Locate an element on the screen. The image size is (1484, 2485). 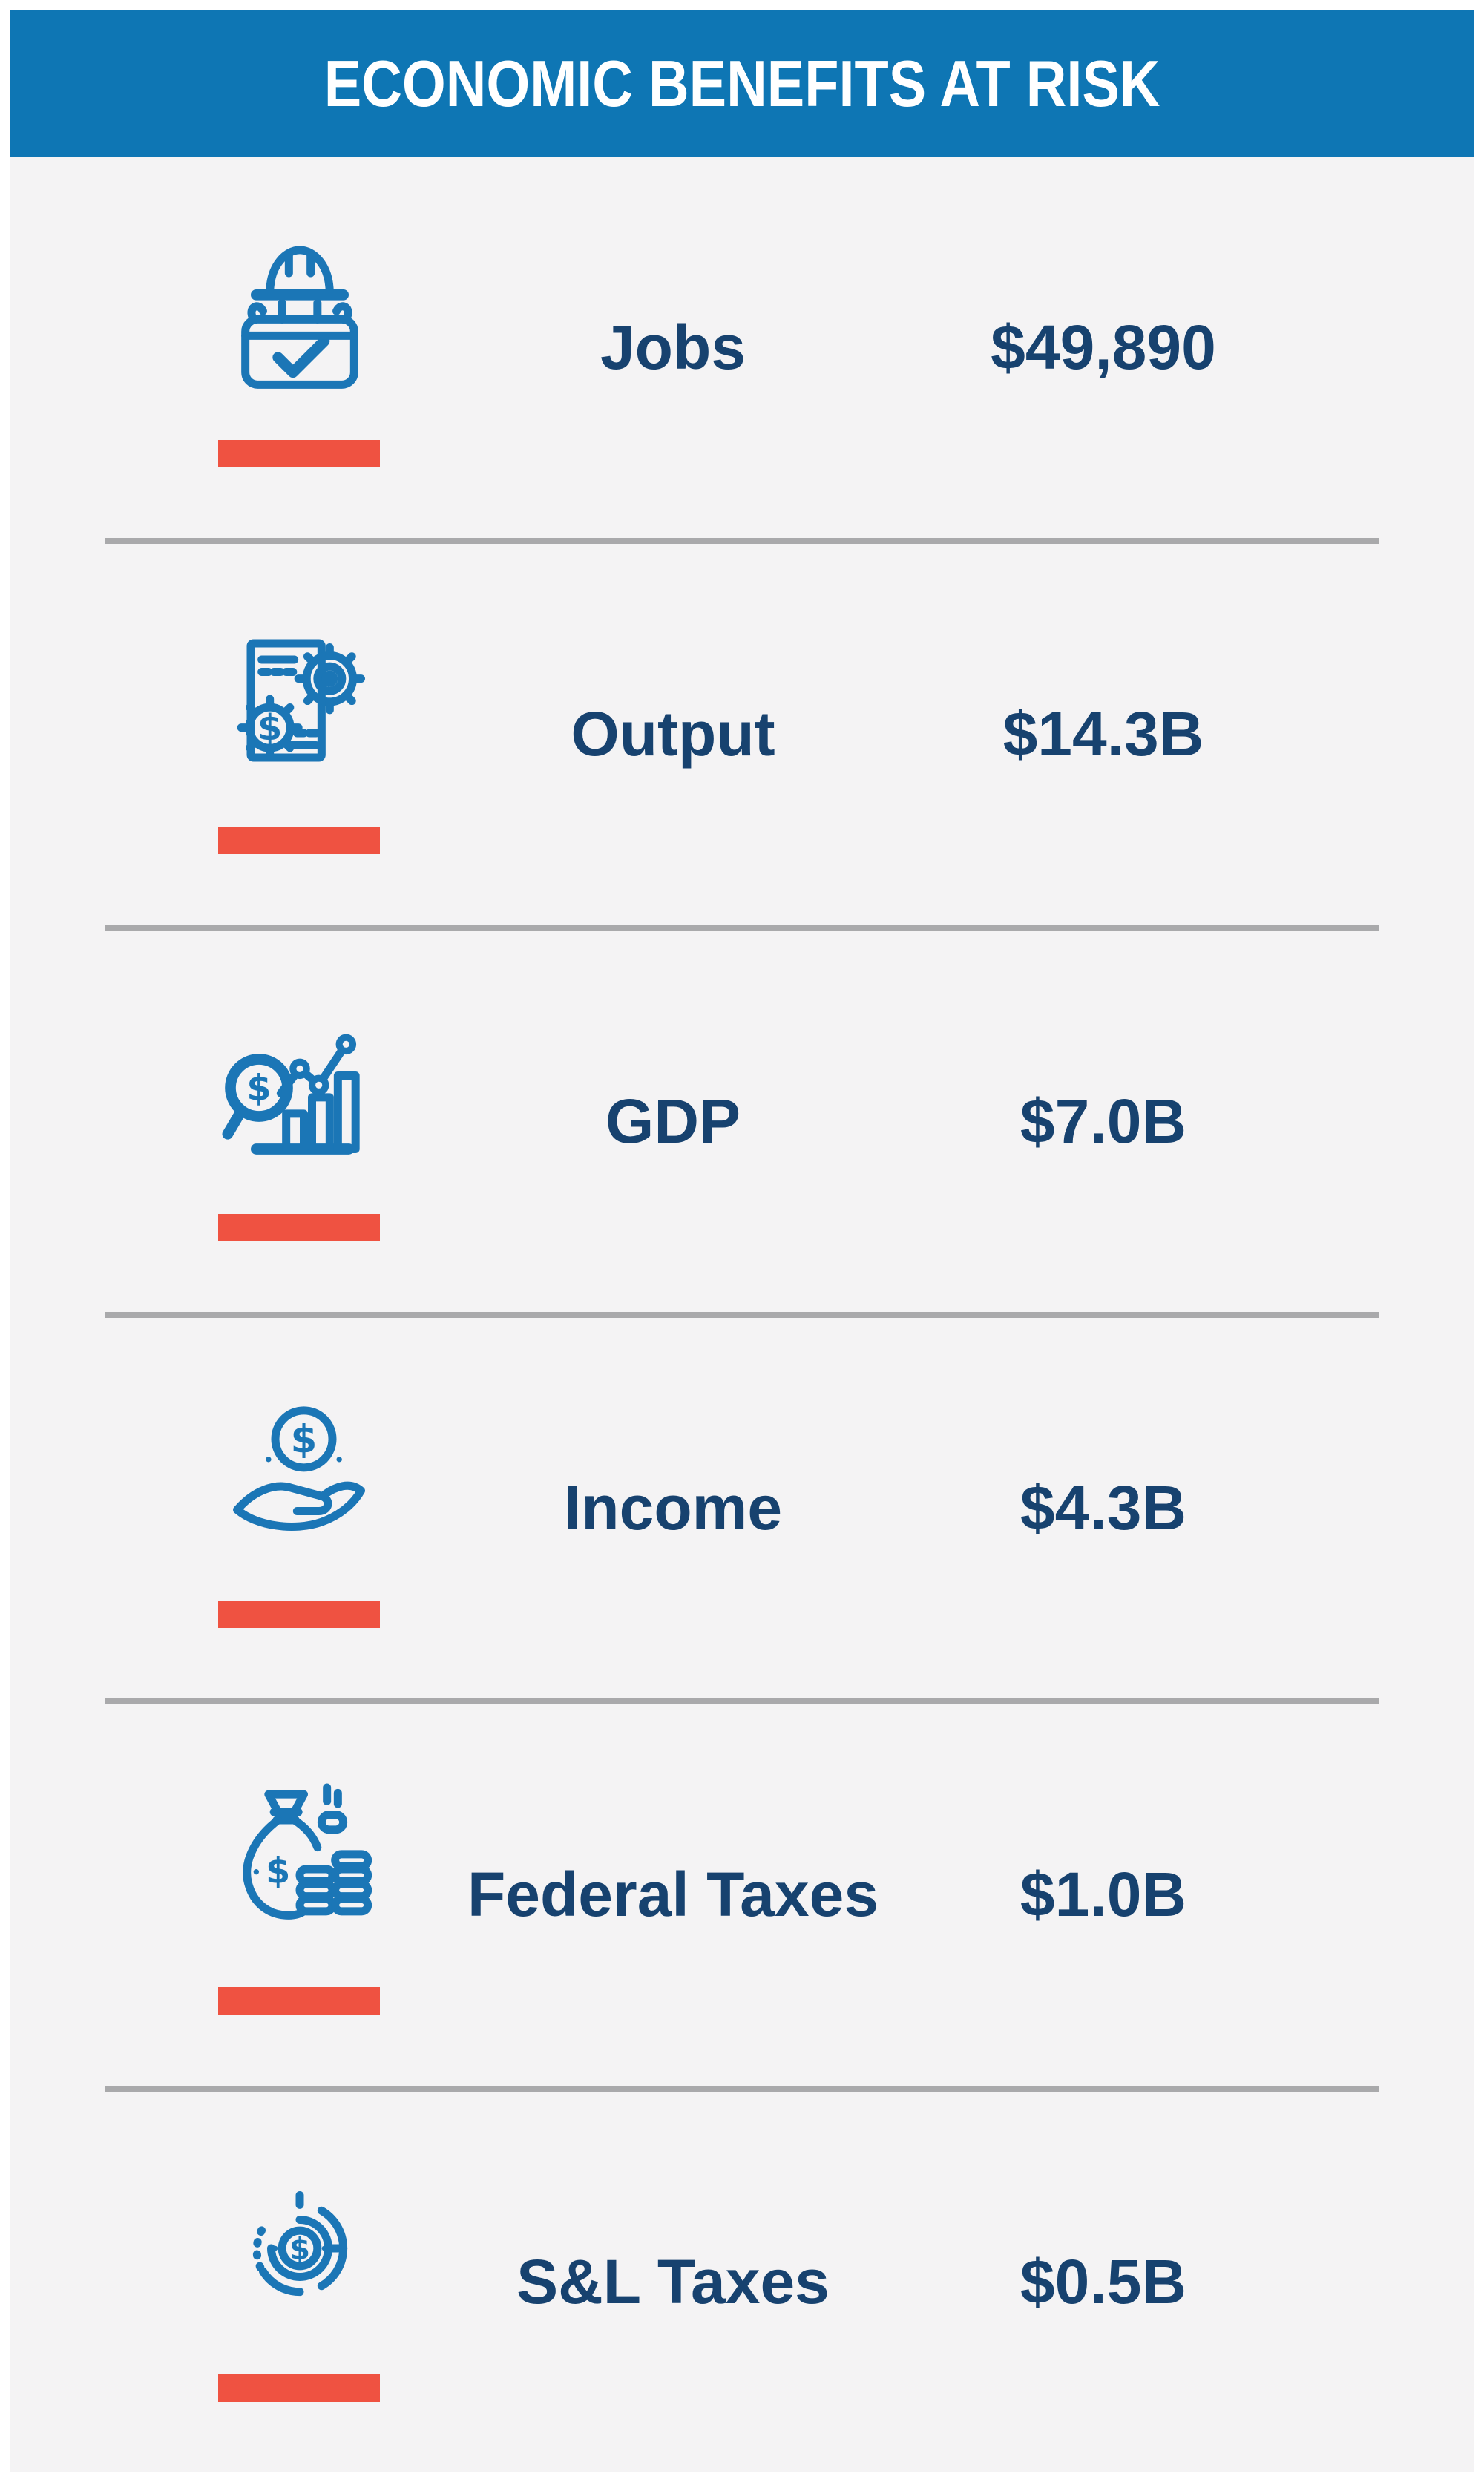
row-label: Income is located at coordinates (673, 1508).